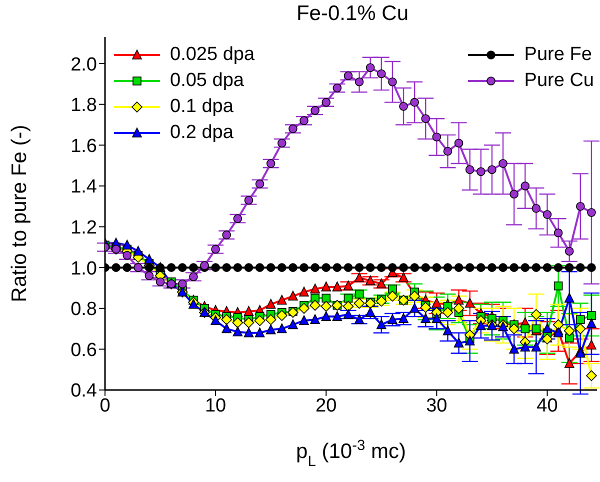 The image size is (600, 482). Describe the element at coordinates (202, 133) in the screenshot. I see `legend-label: 0.2 dpa` at that location.